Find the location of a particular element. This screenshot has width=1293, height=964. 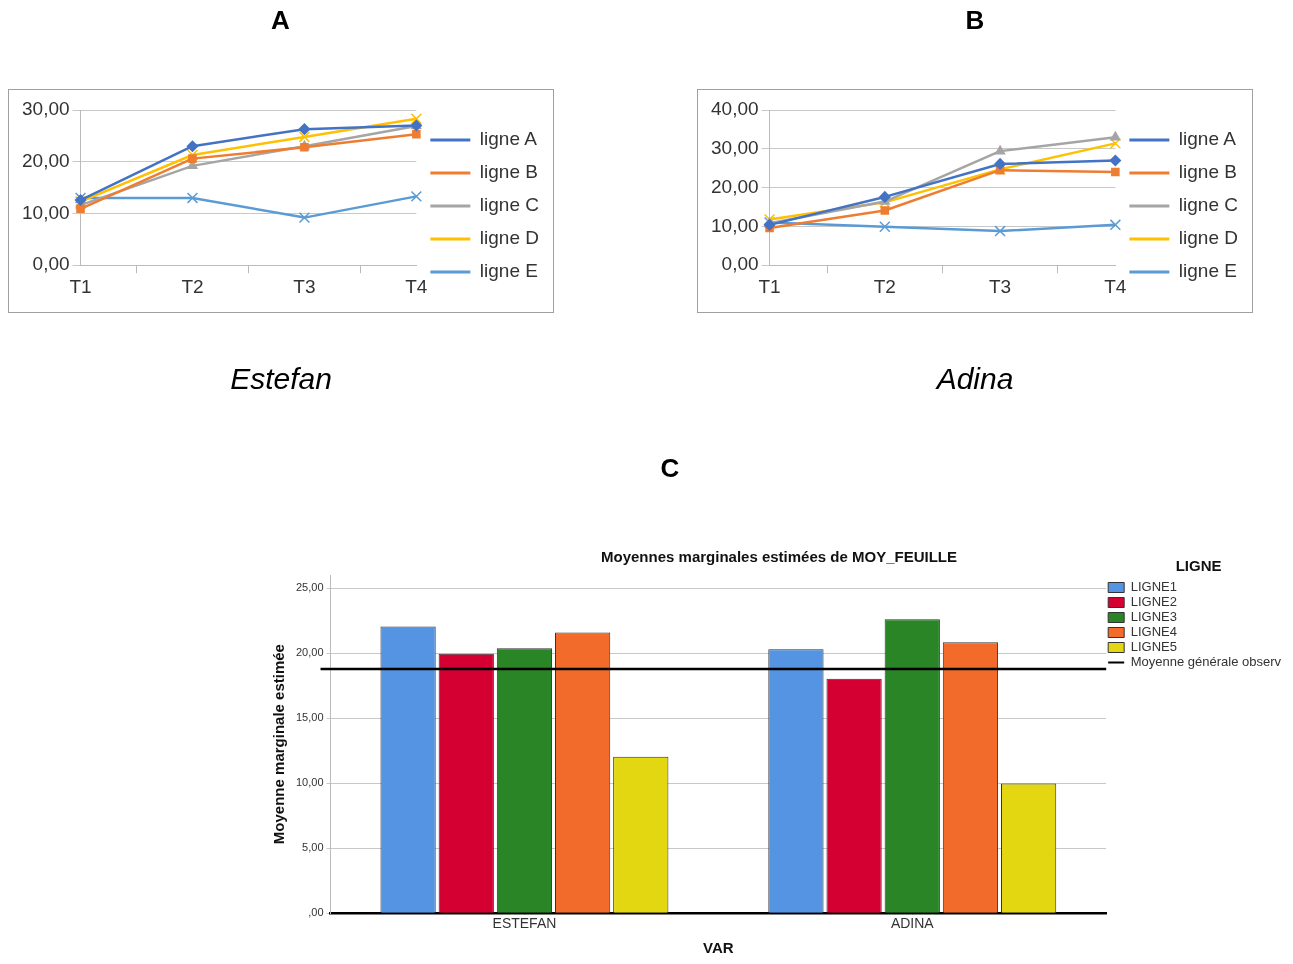

chart-subtitle: Moyennes marginales estimées de MOY_FEUILLE is located at coordinates (779, 557).